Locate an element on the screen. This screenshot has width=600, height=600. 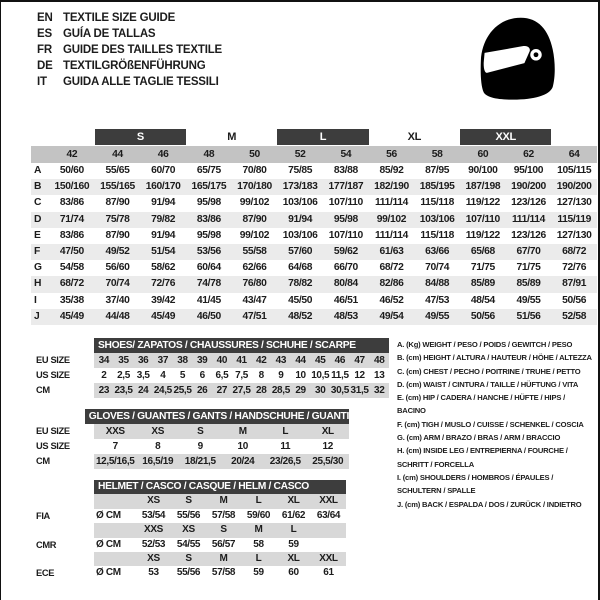
size-cell: 54 is located at coordinates (346, 154).